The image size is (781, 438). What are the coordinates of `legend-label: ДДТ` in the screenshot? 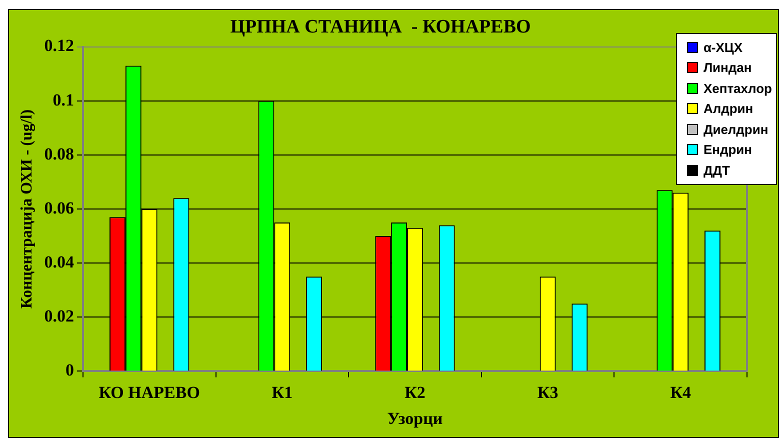 It's located at (716, 170).